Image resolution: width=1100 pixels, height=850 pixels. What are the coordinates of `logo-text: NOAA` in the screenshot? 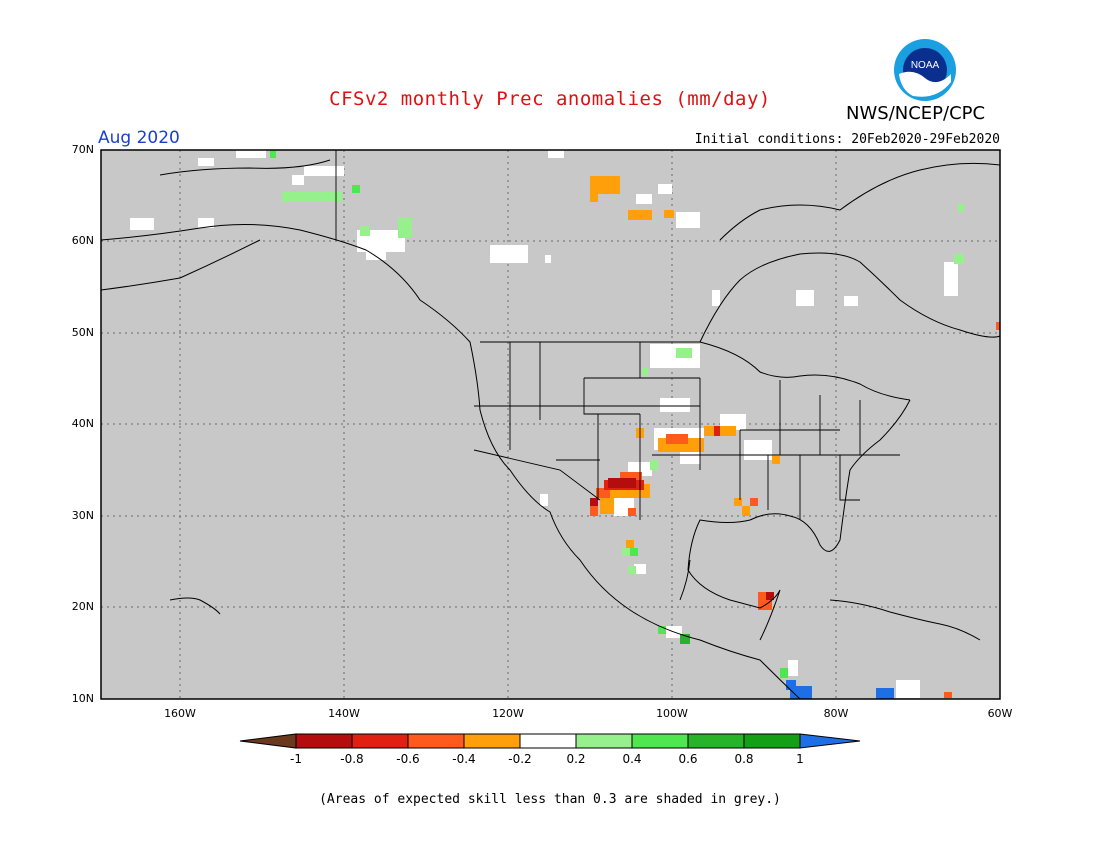 It's located at (925, 65).